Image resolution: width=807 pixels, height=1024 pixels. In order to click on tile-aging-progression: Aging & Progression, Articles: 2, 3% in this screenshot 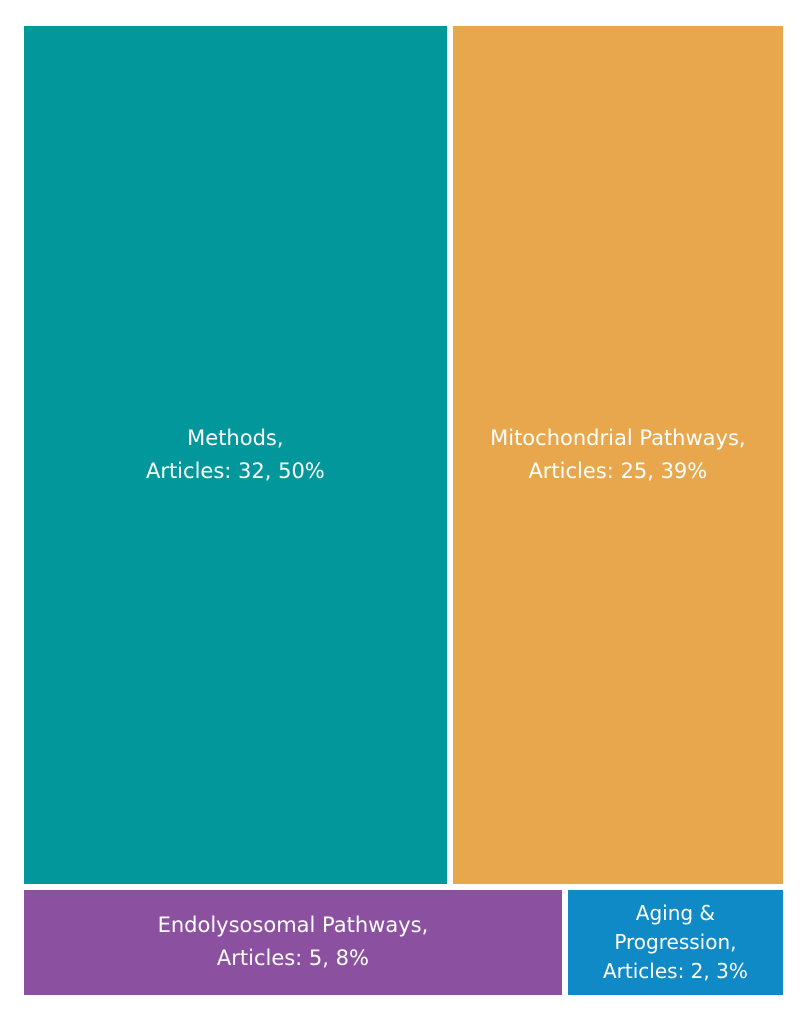, I will do `click(675, 942)`.